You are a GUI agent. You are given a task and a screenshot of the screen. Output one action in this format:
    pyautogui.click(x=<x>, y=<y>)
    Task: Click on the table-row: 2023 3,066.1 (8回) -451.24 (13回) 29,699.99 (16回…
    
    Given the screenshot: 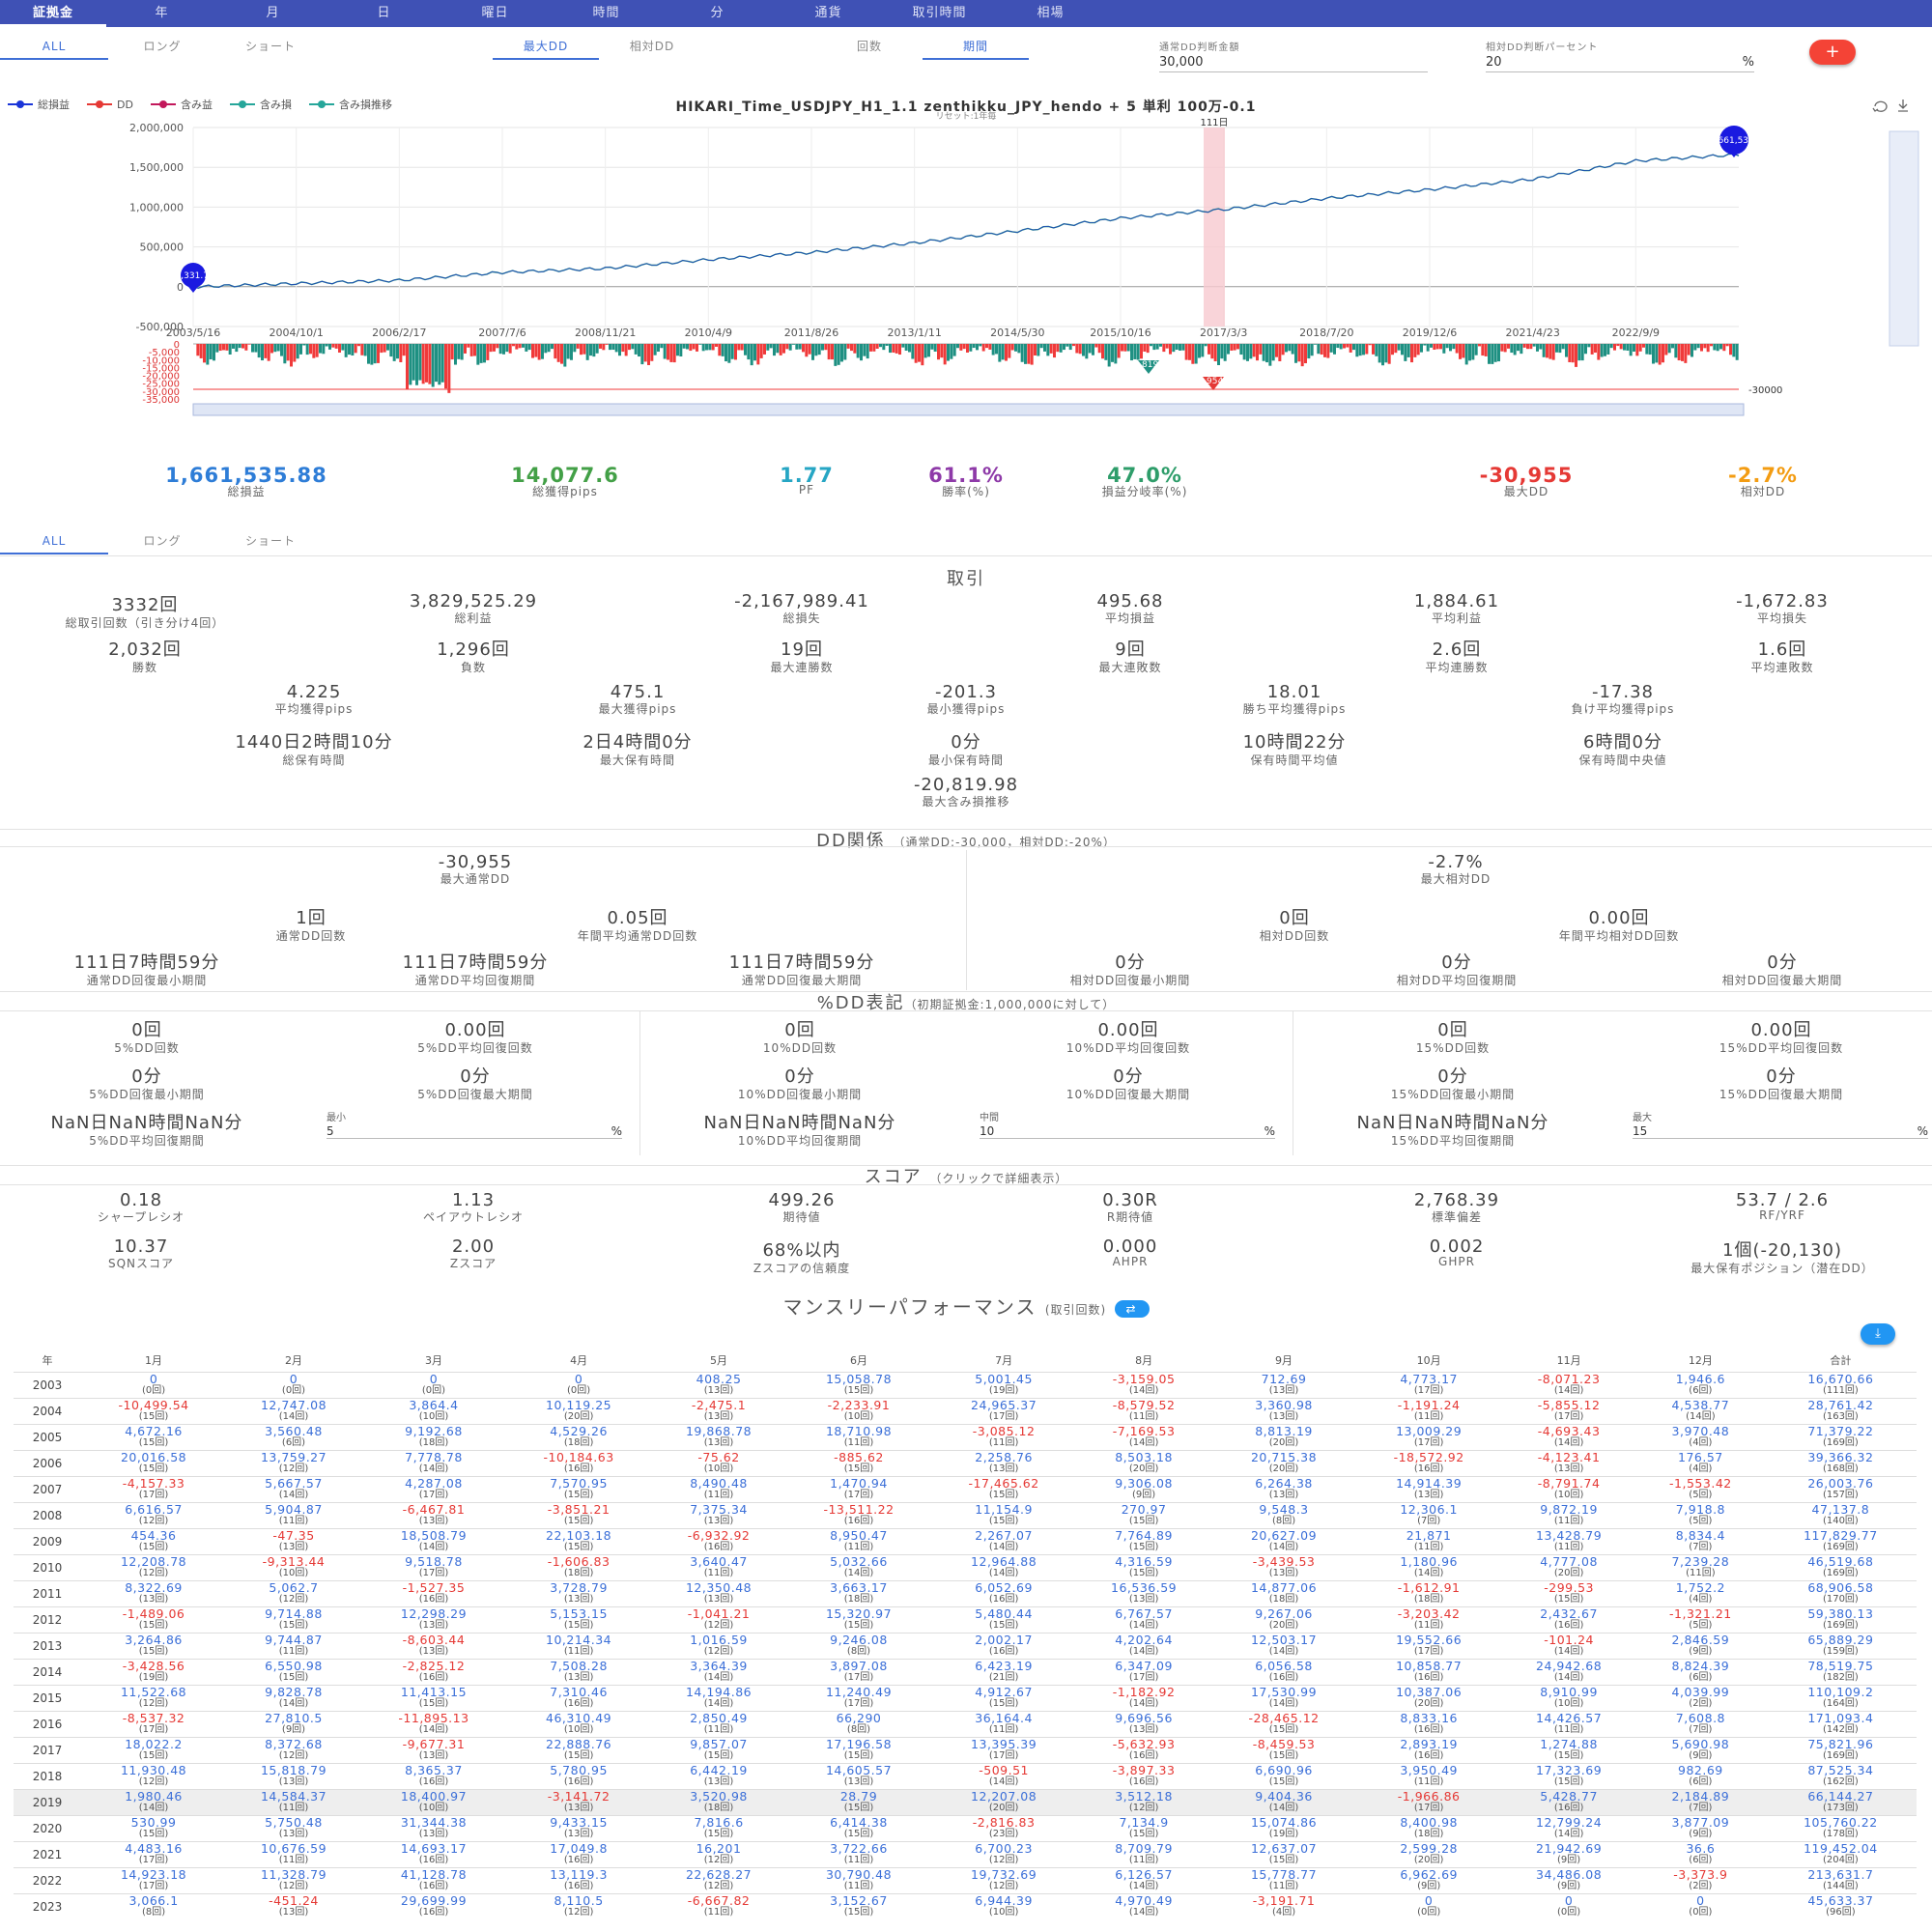 What is the action you would take?
    pyautogui.click(x=965, y=1905)
    